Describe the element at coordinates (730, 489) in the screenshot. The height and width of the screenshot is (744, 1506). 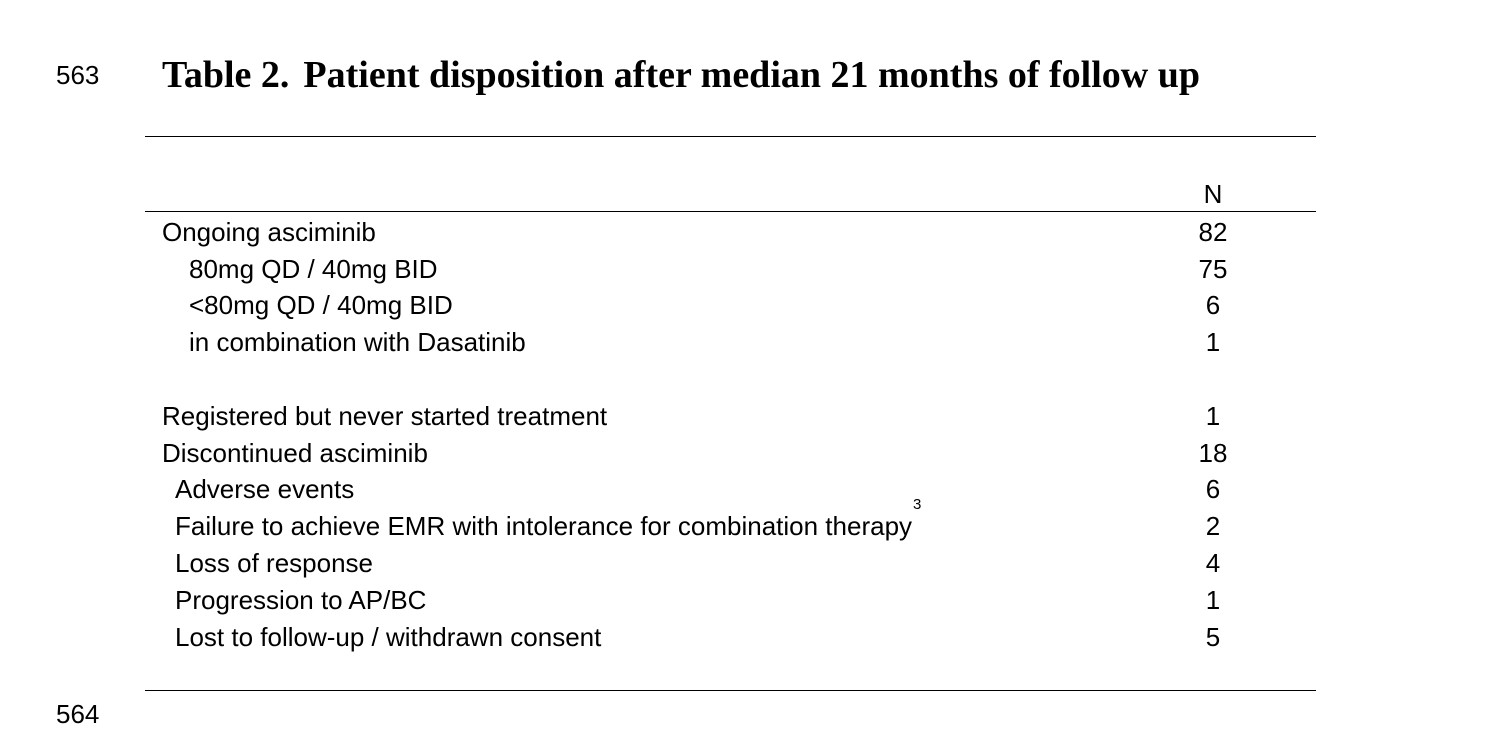
I see `table-row-adverse-events: Adverse events 6` at that location.